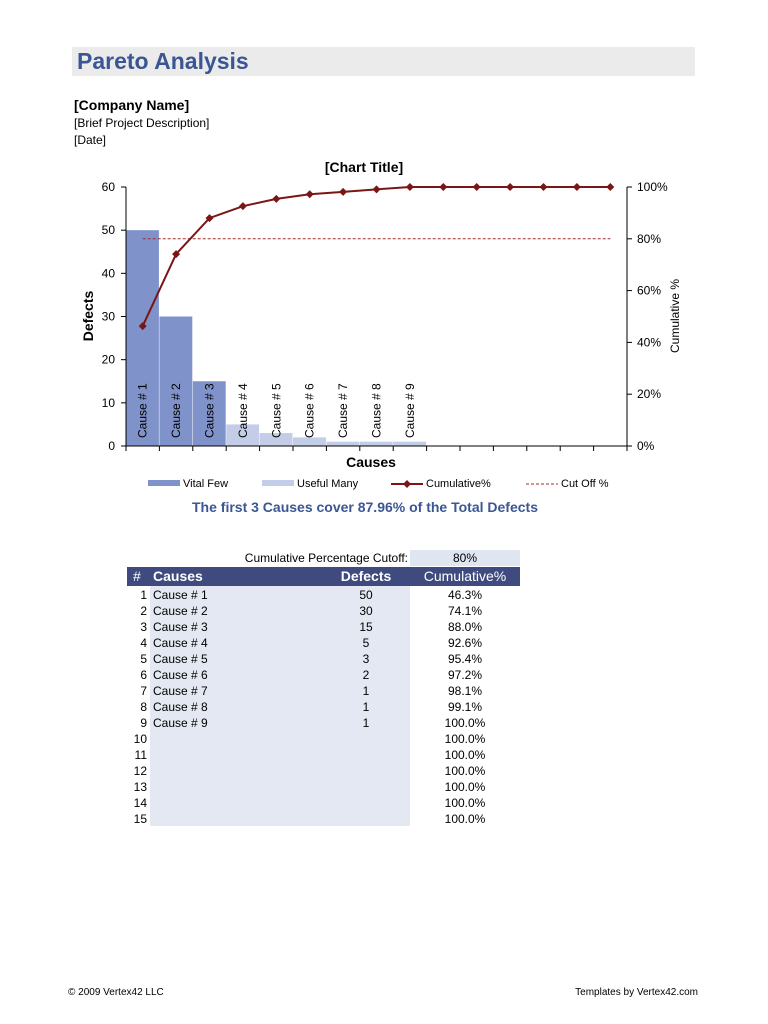  I want to click on cutoff-value-input: 80%, so click(465, 558).